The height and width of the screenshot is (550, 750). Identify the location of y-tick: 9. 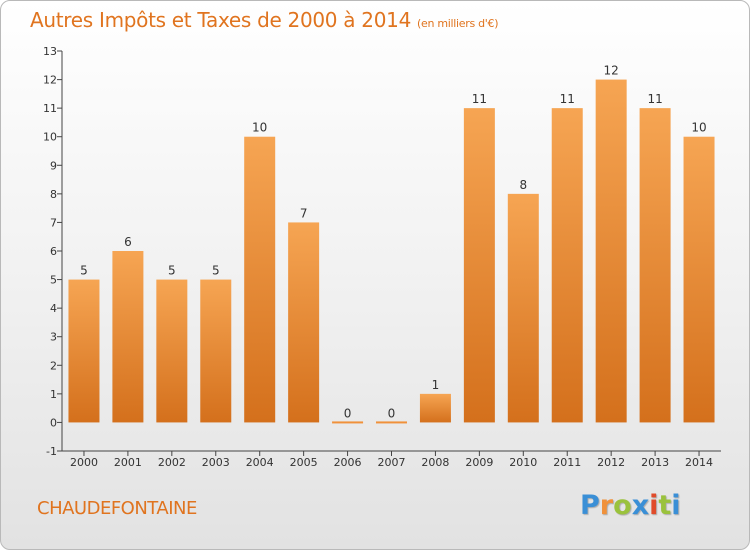
(56, 165).